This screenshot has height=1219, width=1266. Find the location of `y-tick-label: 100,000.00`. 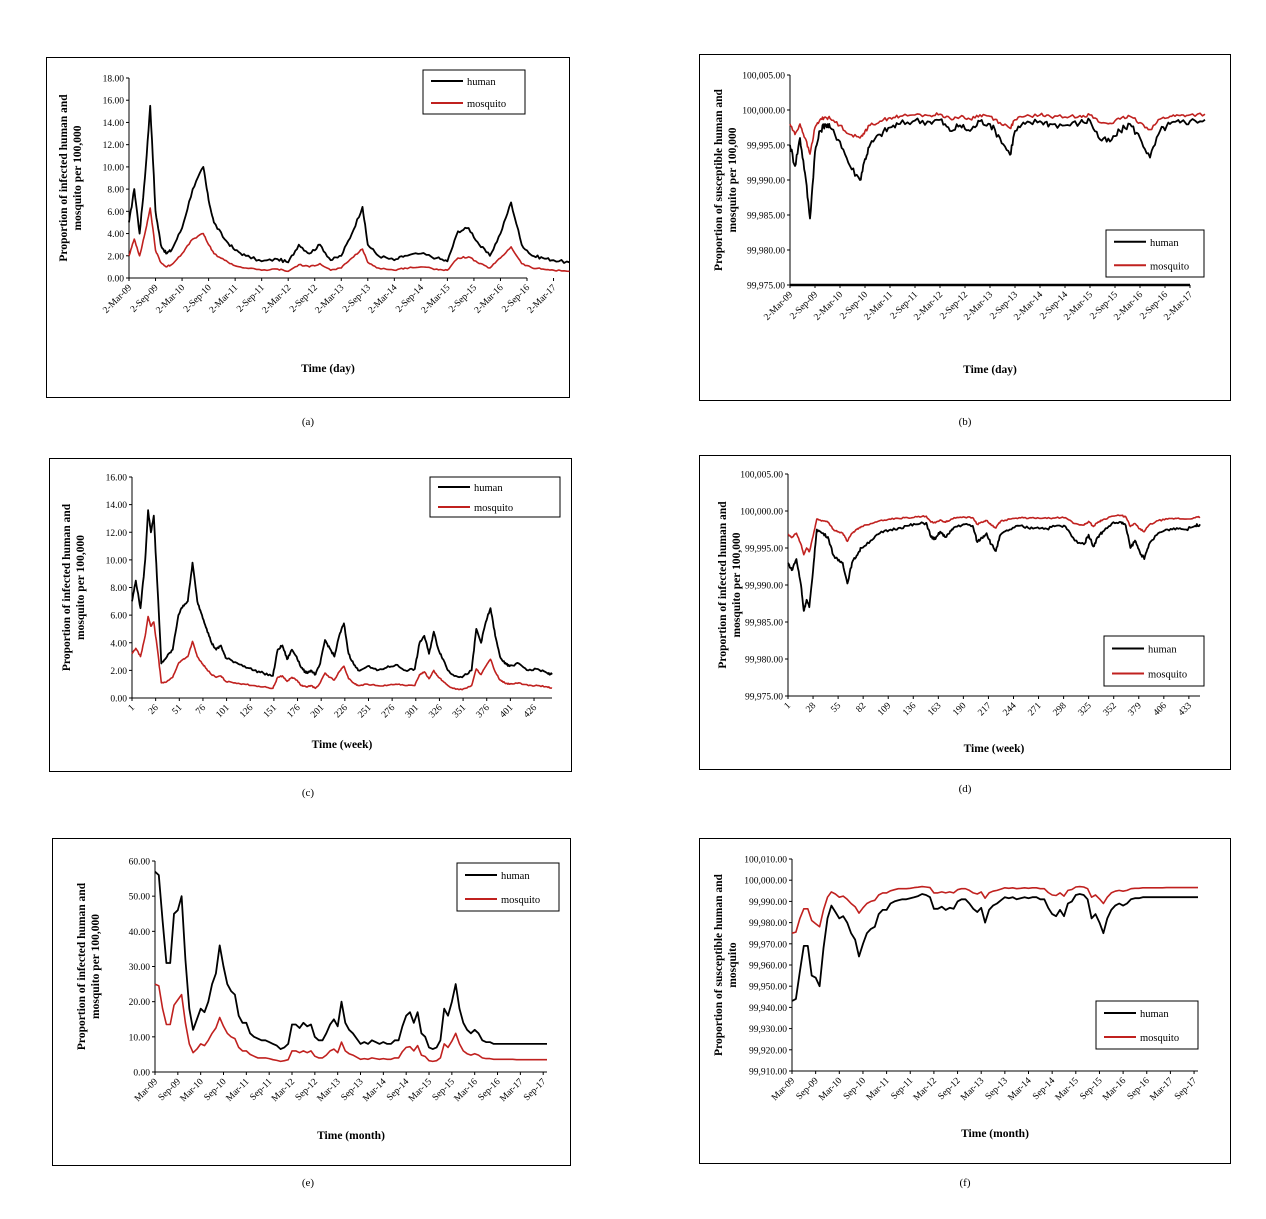

y-tick-label: 100,000.00 is located at coordinates (763, 112).